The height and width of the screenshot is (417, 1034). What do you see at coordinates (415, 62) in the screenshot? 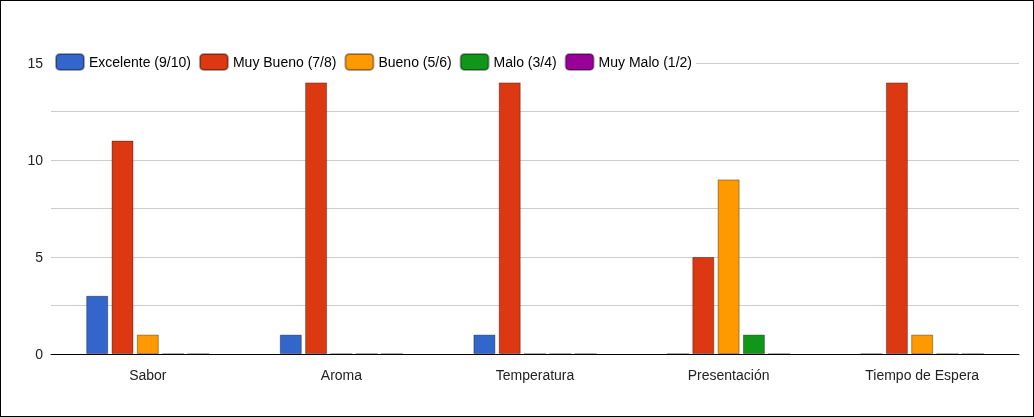
I see `legend-label: Bueno (5/6)` at bounding box center [415, 62].